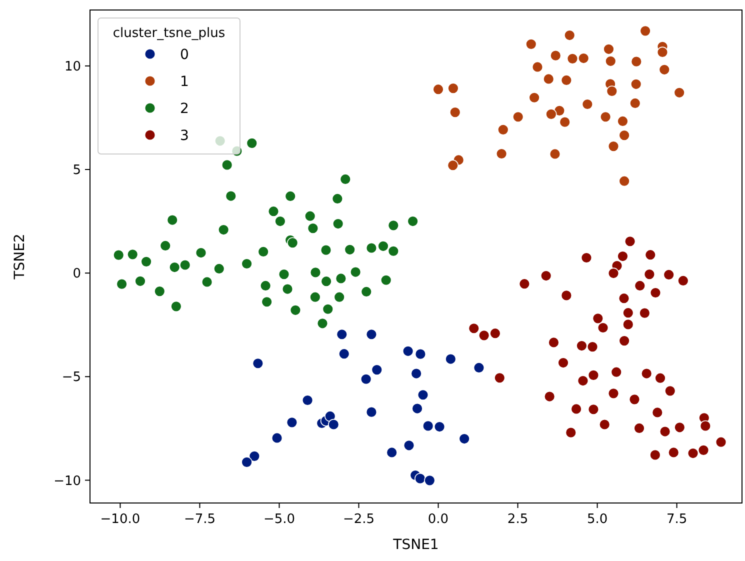 The height and width of the screenshot is (561, 745). Describe the element at coordinates (184, 136) in the screenshot. I see `legend-label: 3` at that location.